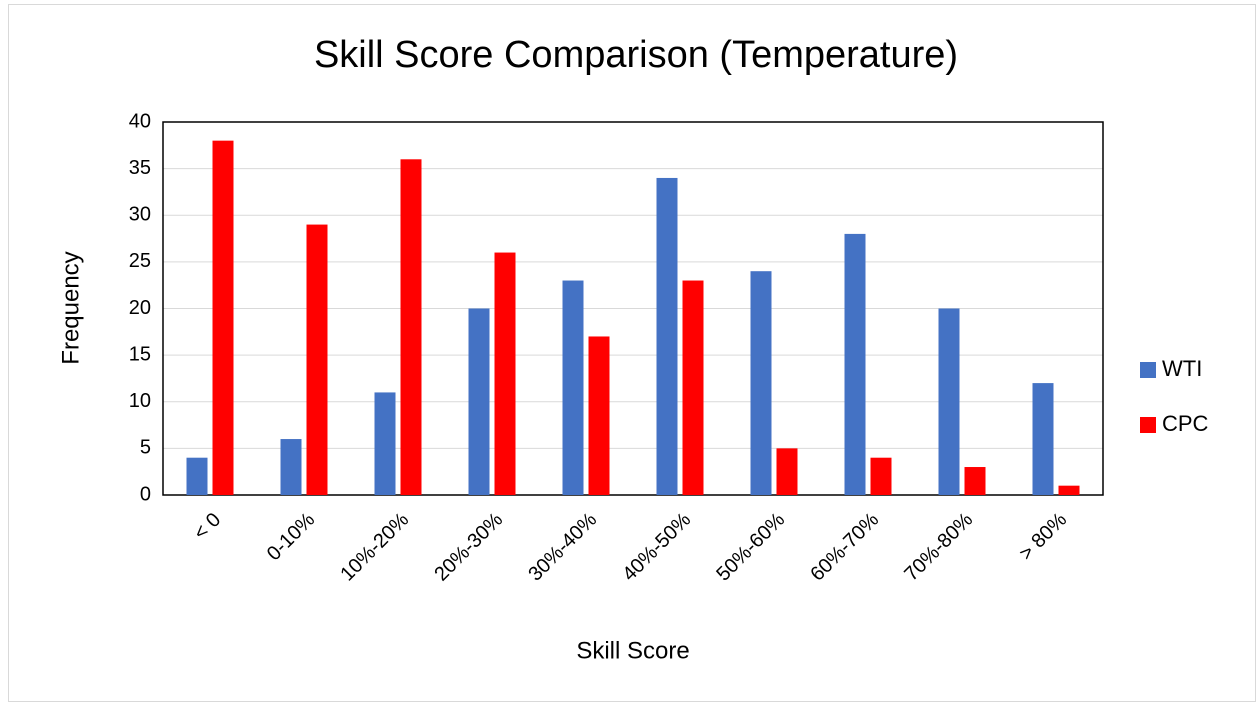 The image size is (1256, 702). What do you see at coordinates (145, 448) in the screenshot?
I see `y-tick-label: 5` at bounding box center [145, 448].